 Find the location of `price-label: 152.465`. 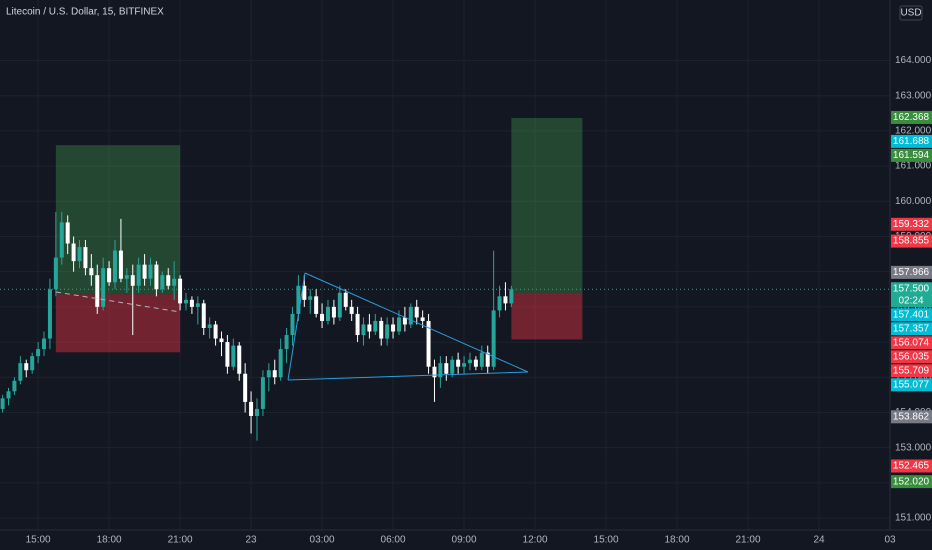

price-label: 152.465 is located at coordinates (911, 466).